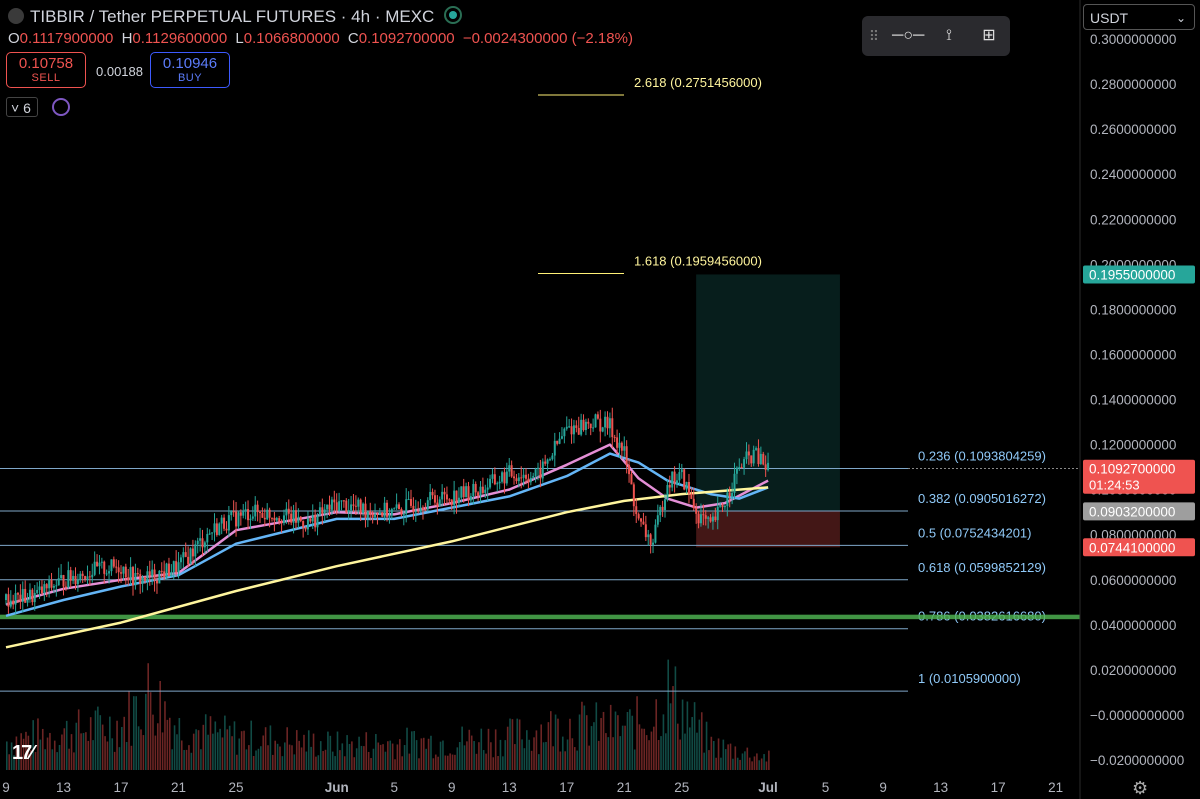  Describe the element at coordinates (1140, 788) in the screenshot. I see `gear-icon: ⚙` at that location.